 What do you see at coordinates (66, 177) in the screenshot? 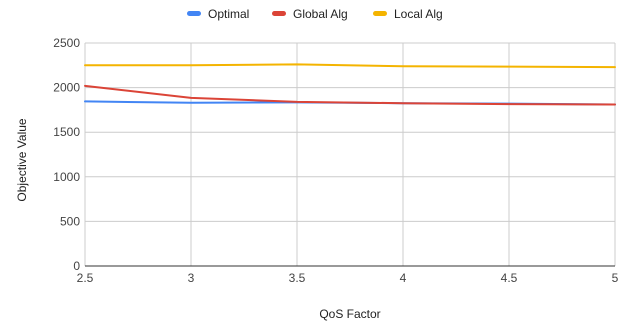
I see `y-tick-label: 1000` at bounding box center [66, 177].